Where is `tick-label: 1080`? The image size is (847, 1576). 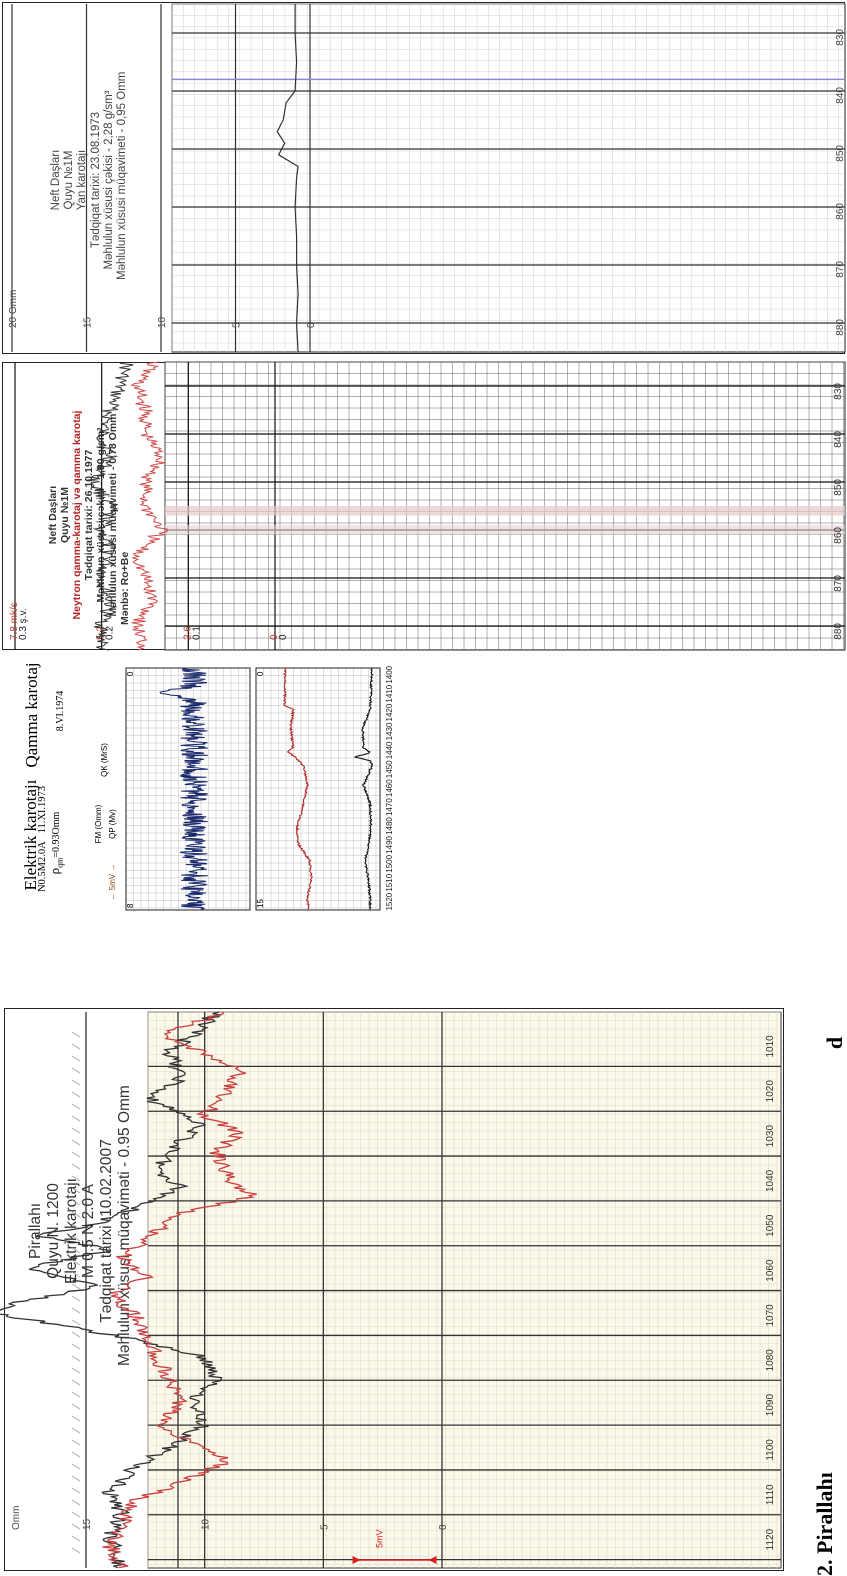
tick-label: 1080 is located at coordinates (770, 1360).